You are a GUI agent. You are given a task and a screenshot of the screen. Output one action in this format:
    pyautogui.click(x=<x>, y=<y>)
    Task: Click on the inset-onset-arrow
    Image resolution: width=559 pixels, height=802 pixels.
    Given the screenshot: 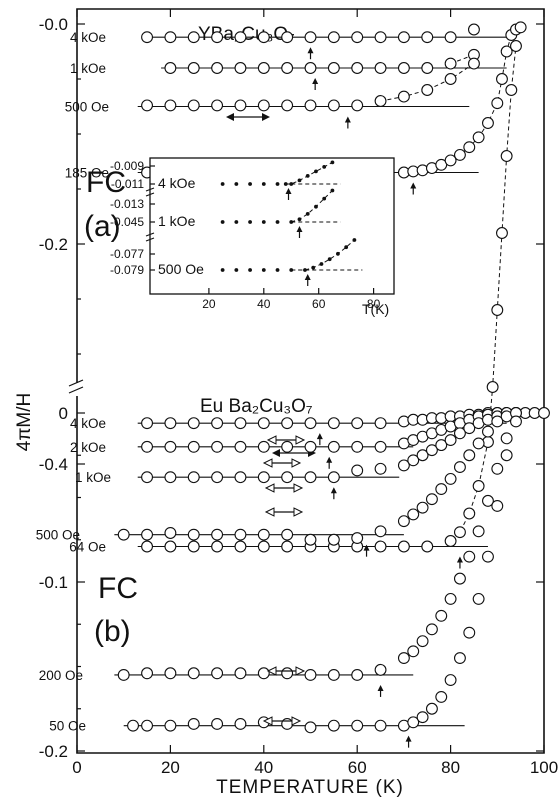 What is the action you would take?
    pyautogui.click(x=307, y=280)
    